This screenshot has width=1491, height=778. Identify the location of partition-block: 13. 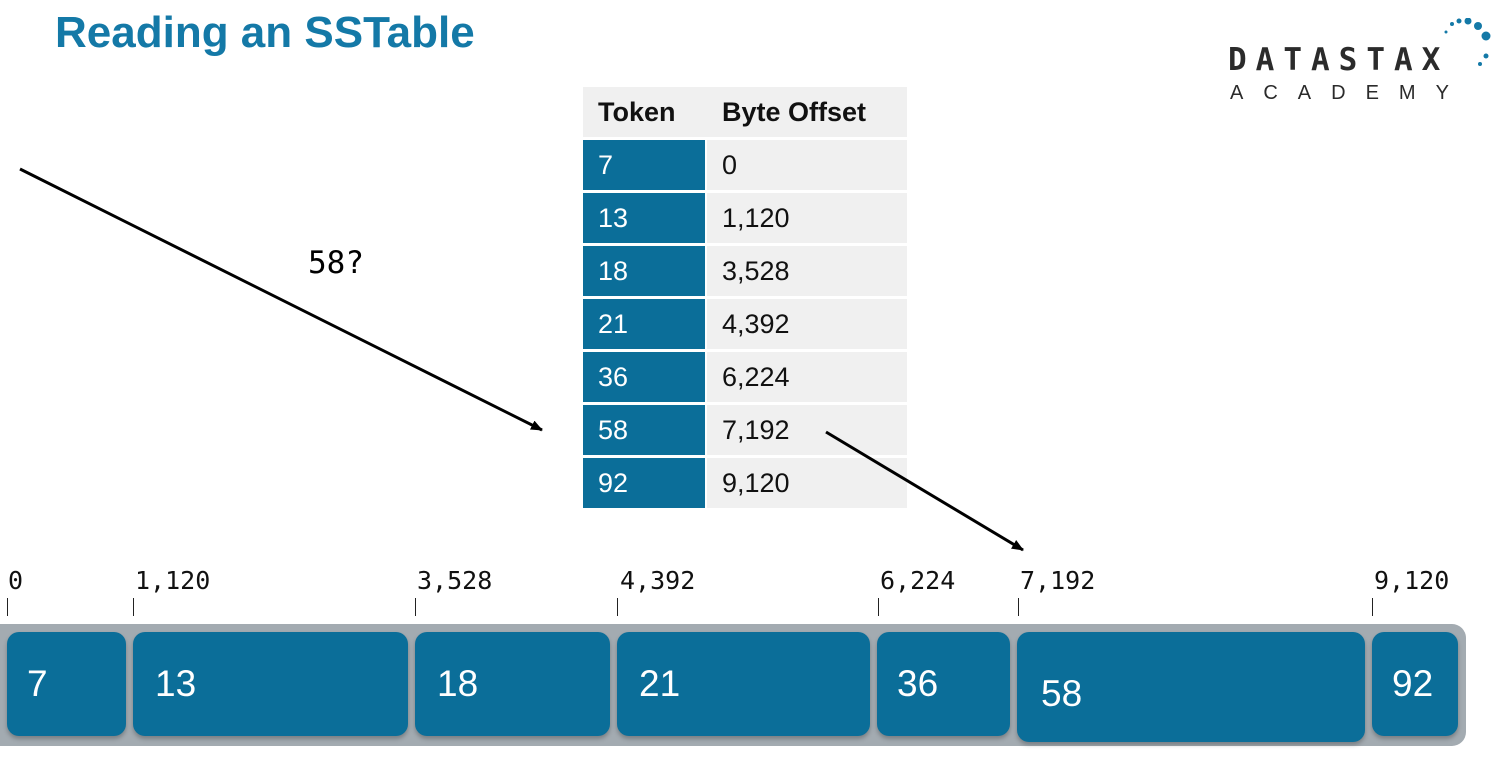
(270, 684).